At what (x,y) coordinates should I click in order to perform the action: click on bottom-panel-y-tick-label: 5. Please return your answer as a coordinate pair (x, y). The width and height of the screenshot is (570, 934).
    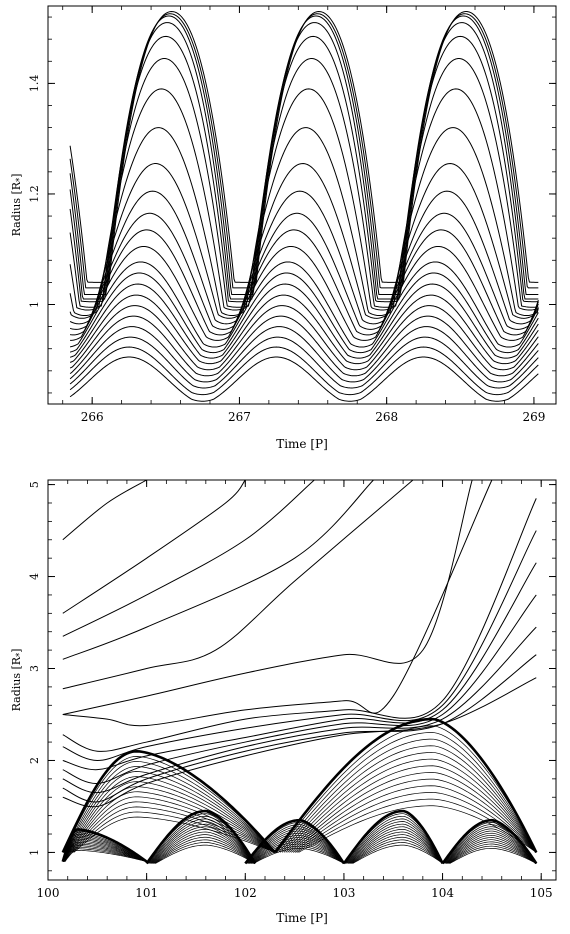
    Looking at the image, I should click on (34, 484).